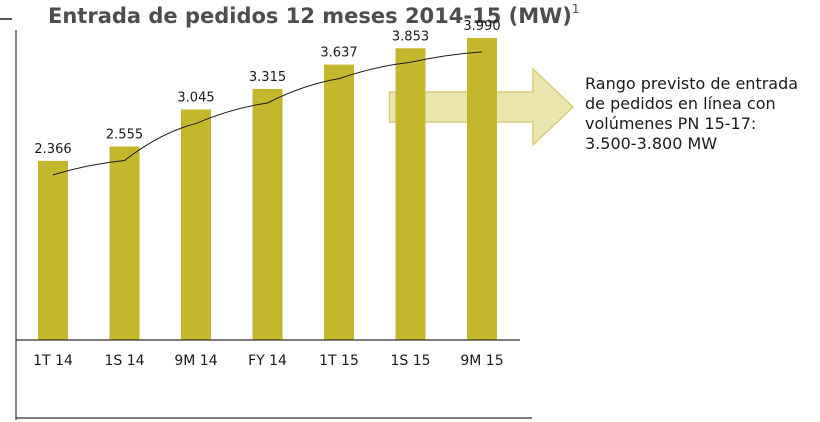 Image resolution: width=820 pixels, height=422 pixels. I want to click on category-label: 9M 14, so click(195, 361).